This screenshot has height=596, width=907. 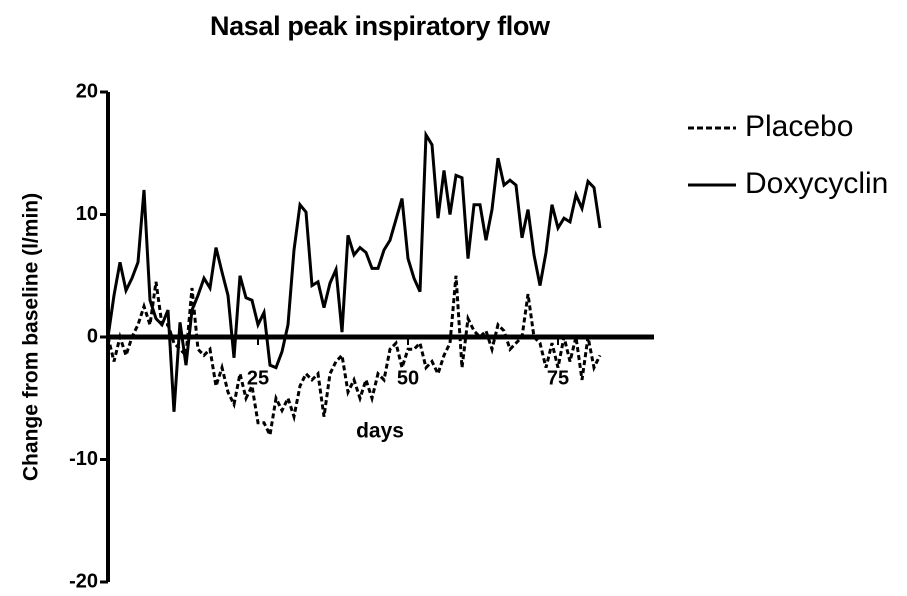 I want to click on y-tick-label: 20, so click(x=87, y=91).